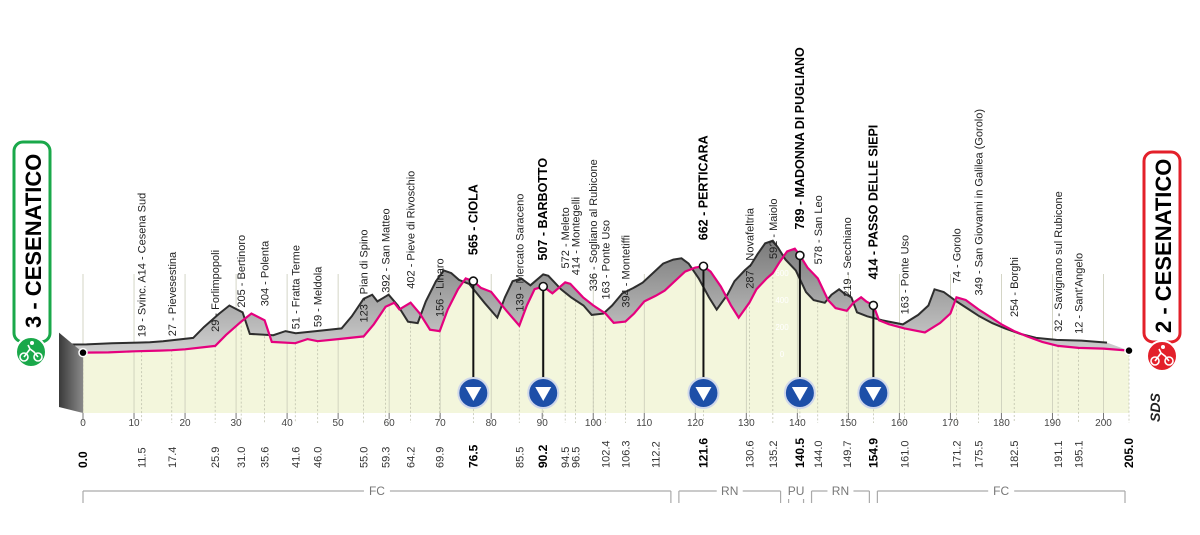 The height and width of the screenshot is (535, 1200). Describe the element at coordinates (441, 423) in the screenshot. I see `distance-tick-label: 70` at that location.